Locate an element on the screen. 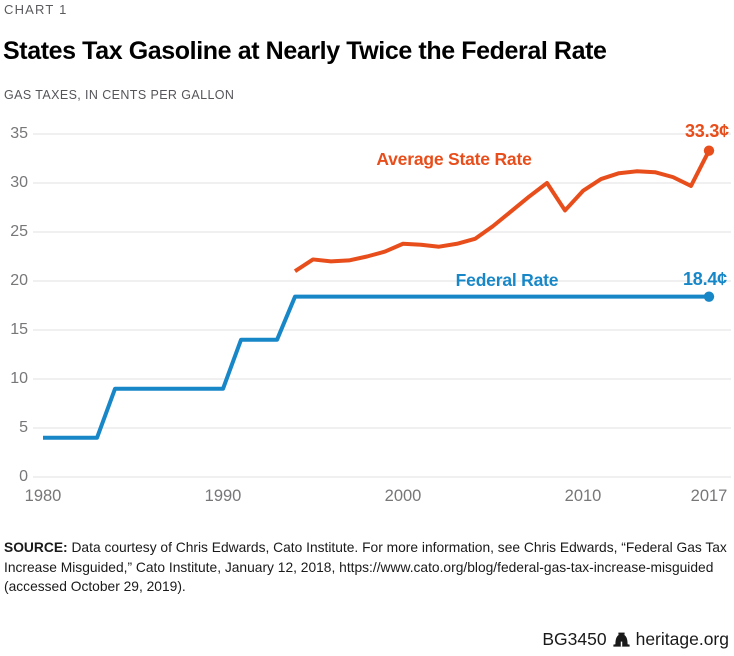 This screenshot has width=734, height=656. x-tick-label: 2017 is located at coordinates (709, 496).